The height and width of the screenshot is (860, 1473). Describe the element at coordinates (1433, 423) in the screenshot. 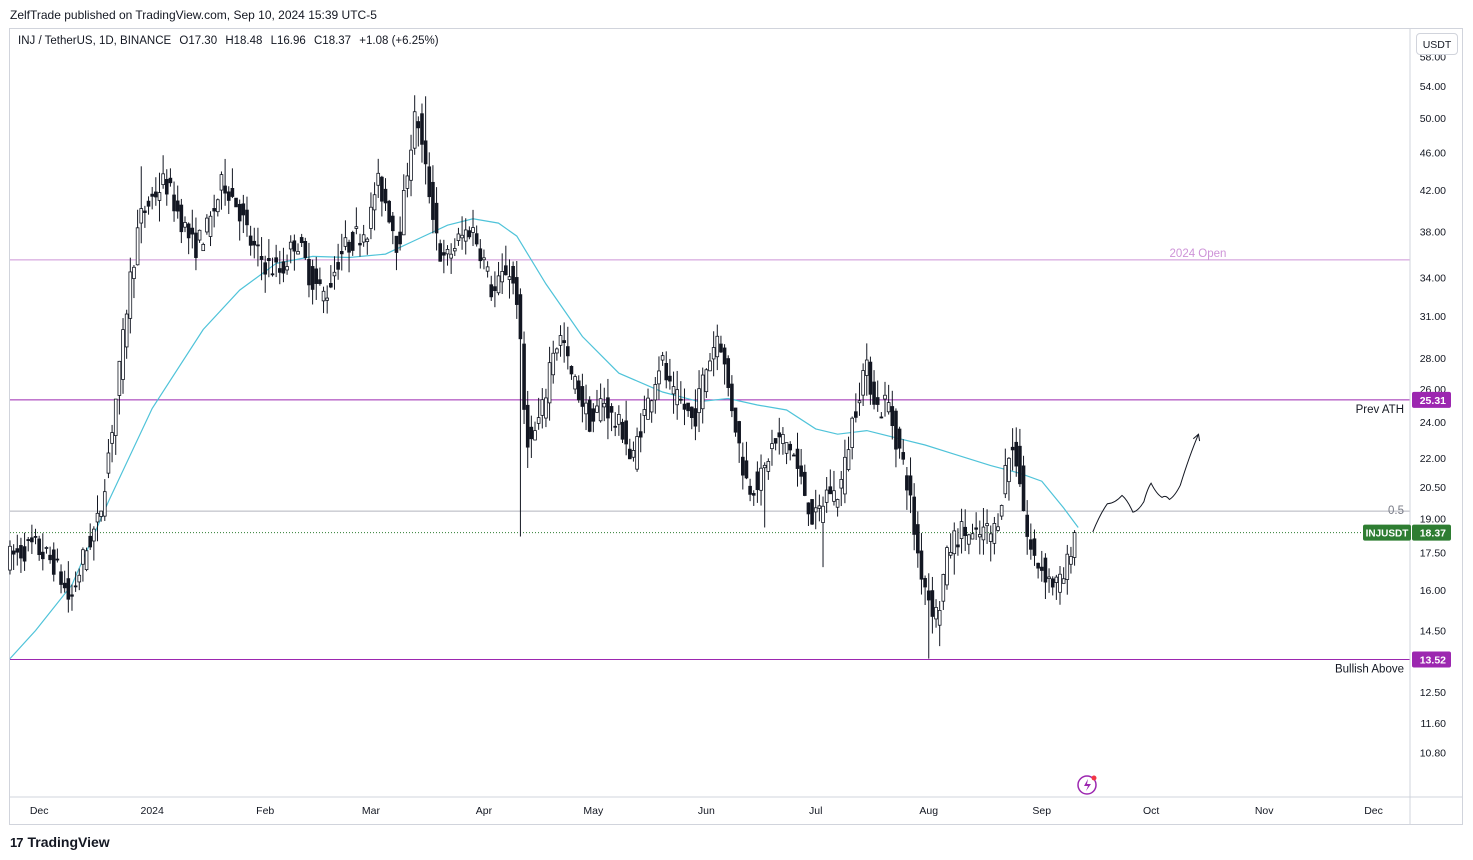

I see `price-tick-label: 24.00` at that location.